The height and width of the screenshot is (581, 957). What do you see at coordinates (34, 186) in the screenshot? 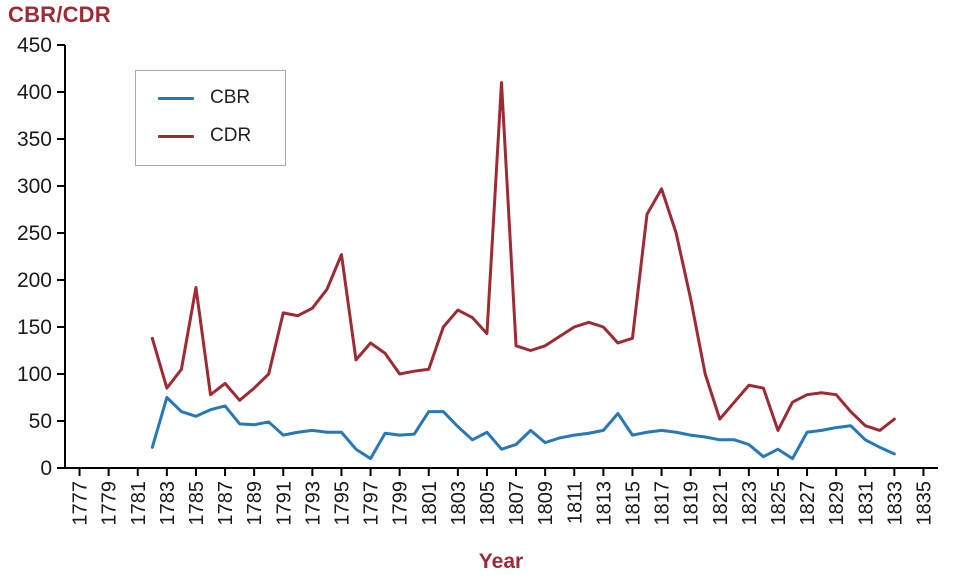
I see `y-tick-label: 300` at bounding box center [34, 186].